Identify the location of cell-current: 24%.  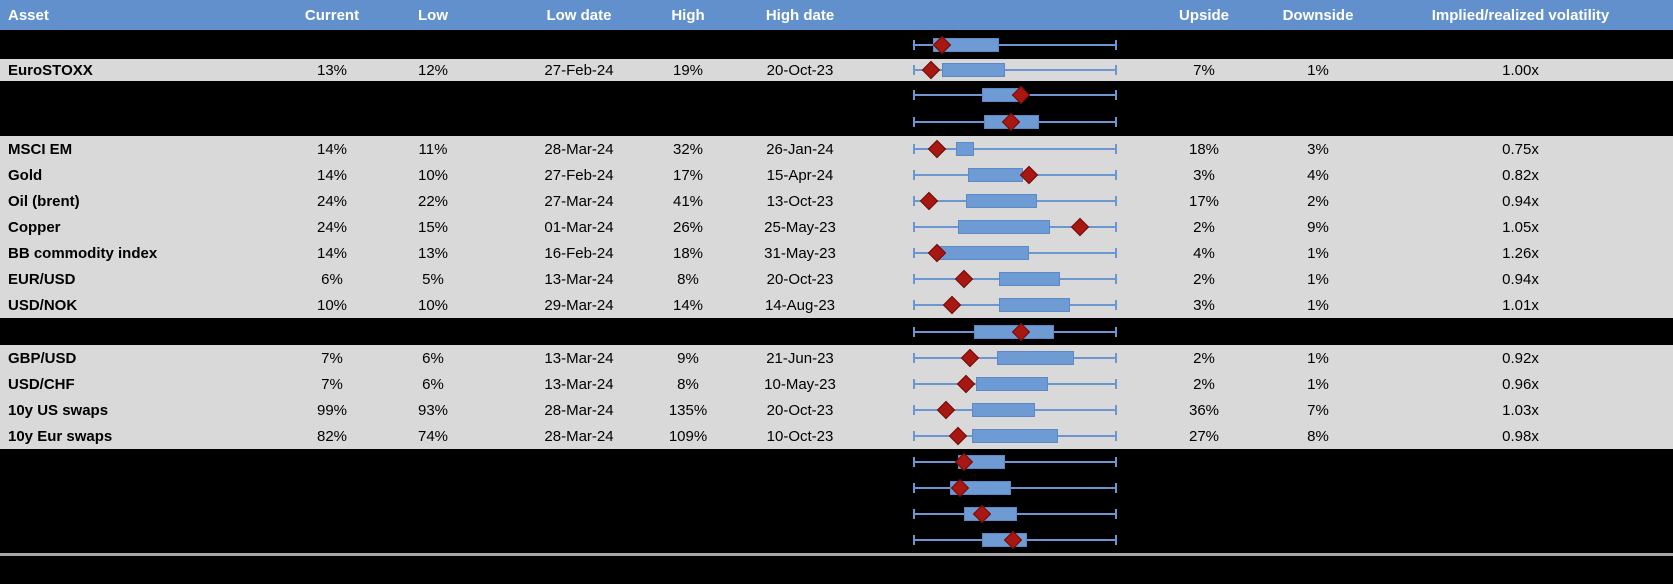
(332, 227).